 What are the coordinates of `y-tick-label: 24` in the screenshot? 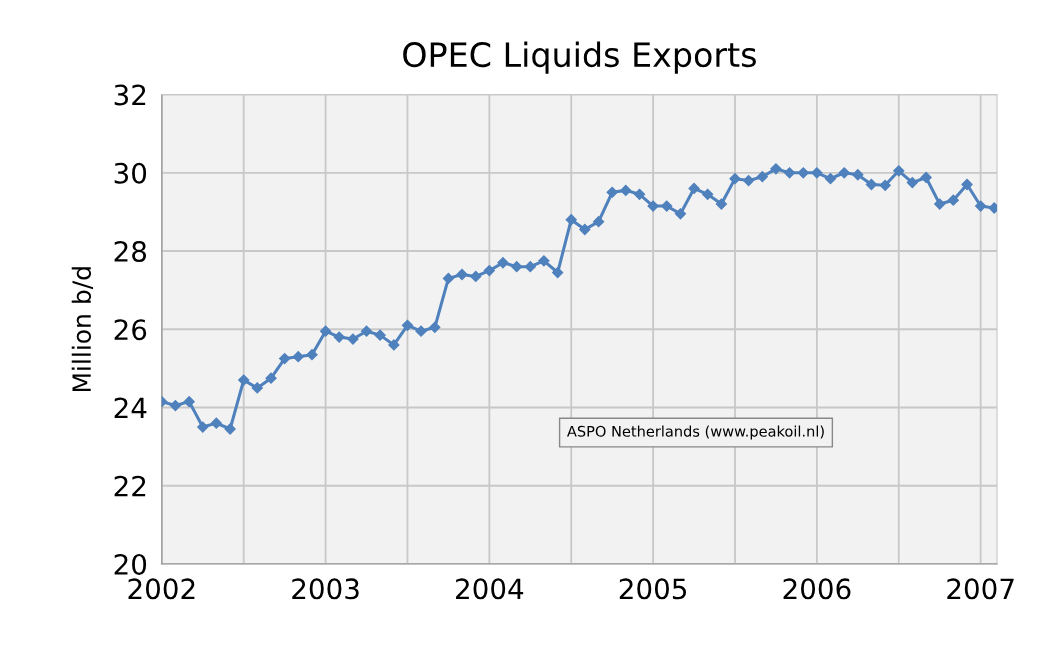 It's located at (130, 408).